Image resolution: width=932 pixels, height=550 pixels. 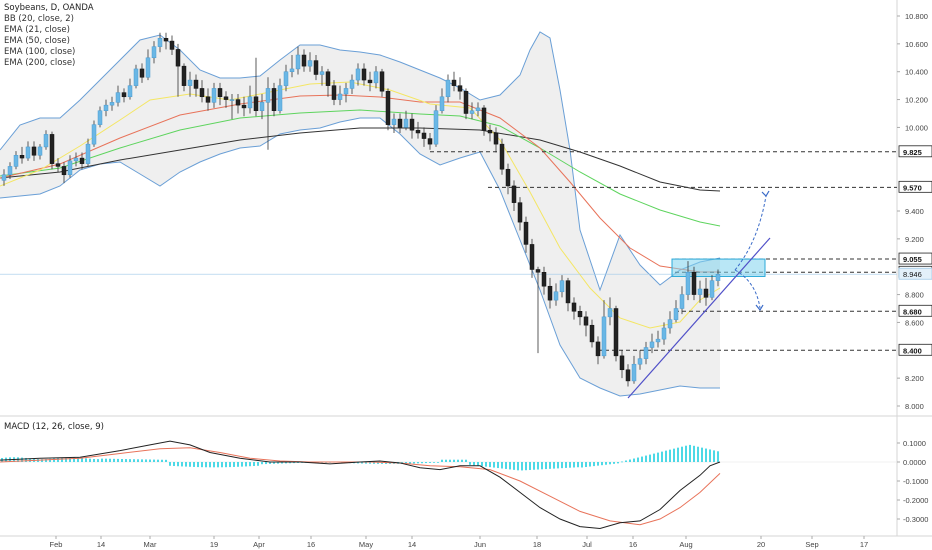 I want to click on time-tick-label: Mar, so click(x=150, y=544).